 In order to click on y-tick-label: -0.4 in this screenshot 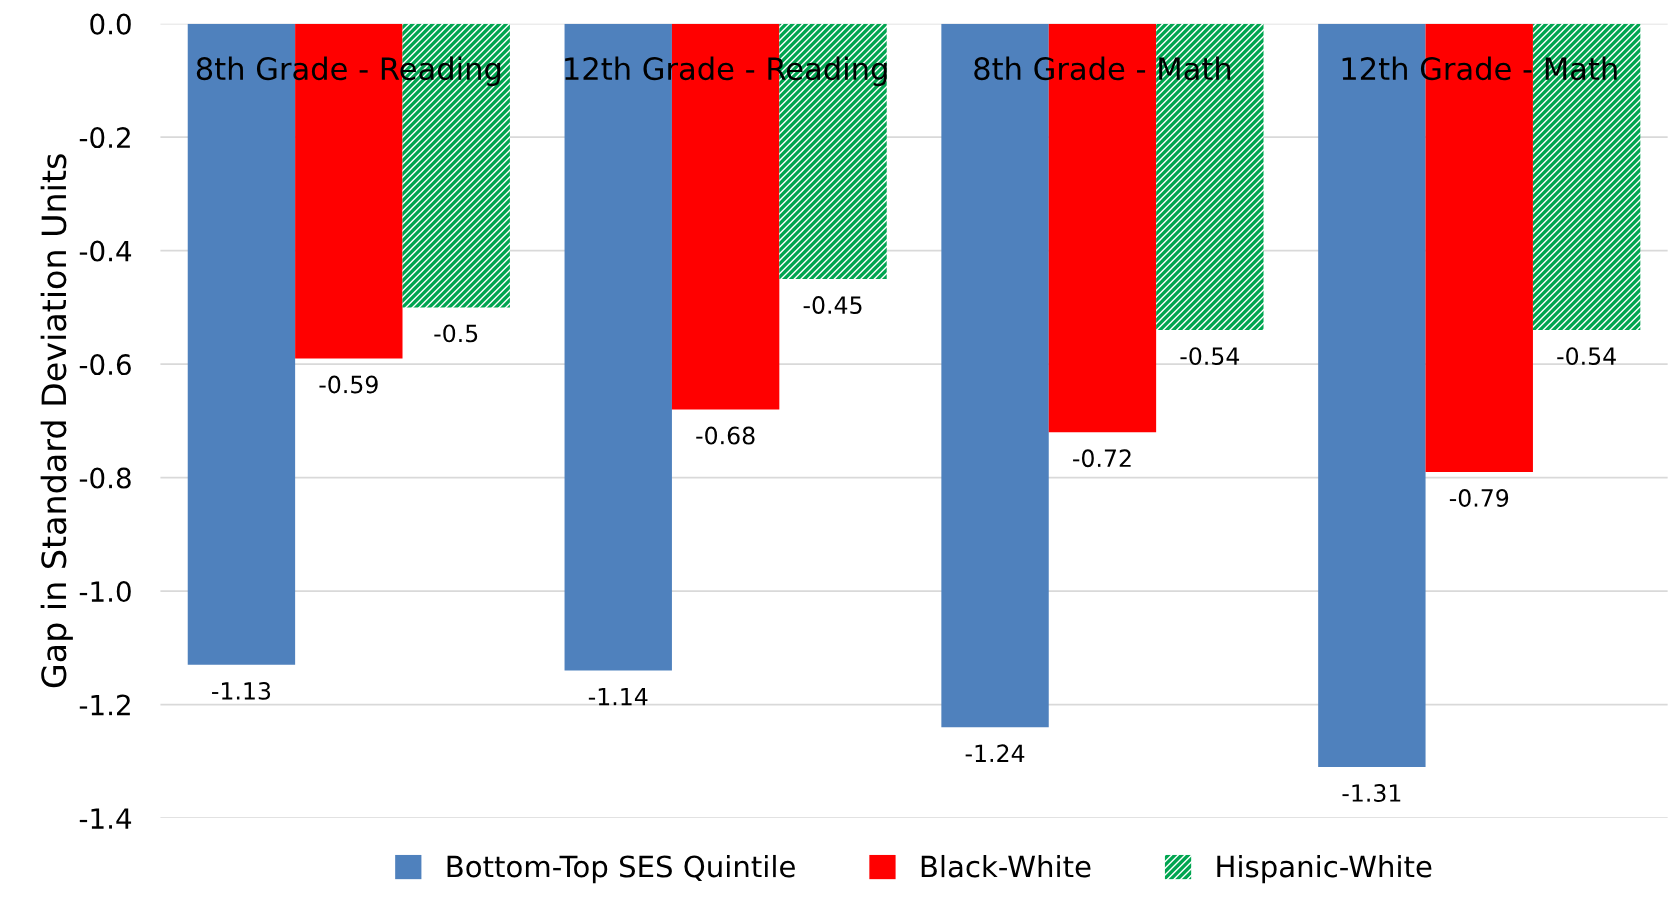, I will do `click(105, 251)`.